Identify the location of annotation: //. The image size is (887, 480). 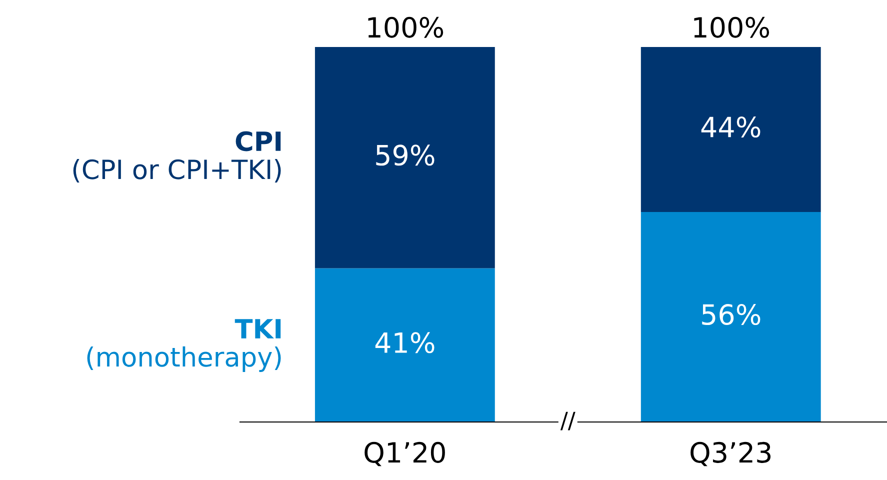
(568, 421).